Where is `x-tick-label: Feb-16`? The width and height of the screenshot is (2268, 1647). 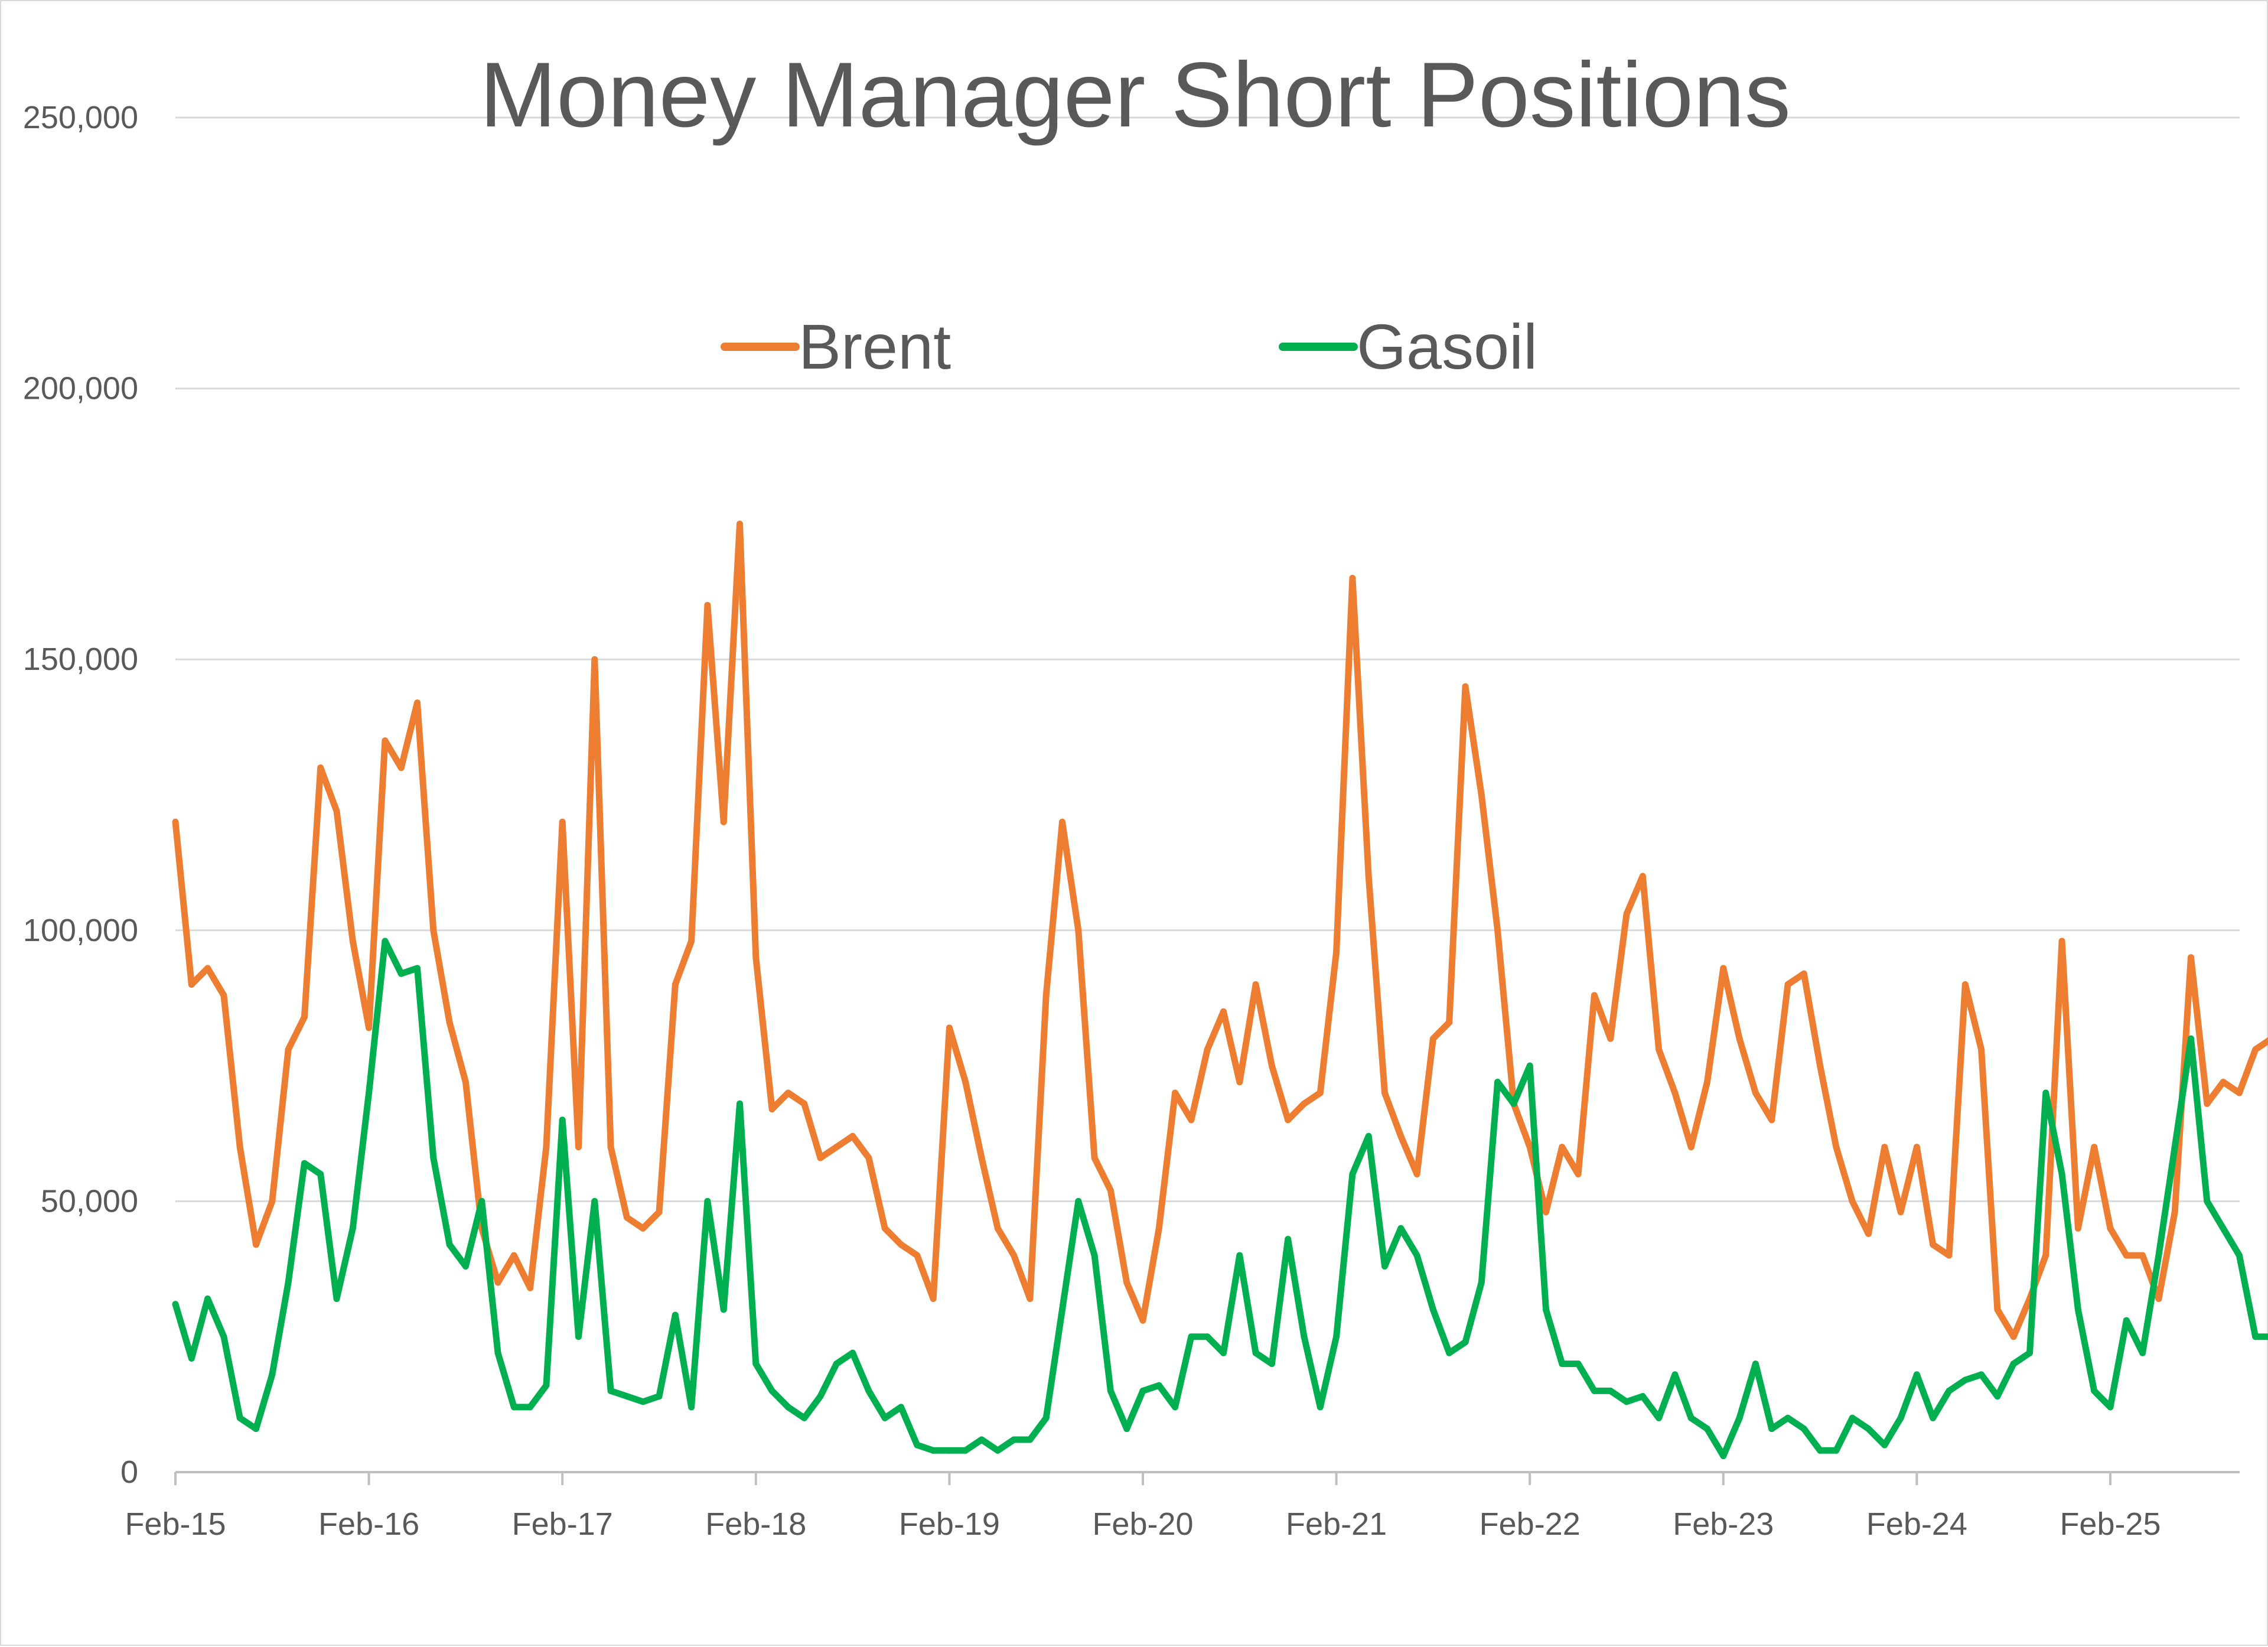
x-tick-label: Feb-16 is located at coordinates (368, 1524).